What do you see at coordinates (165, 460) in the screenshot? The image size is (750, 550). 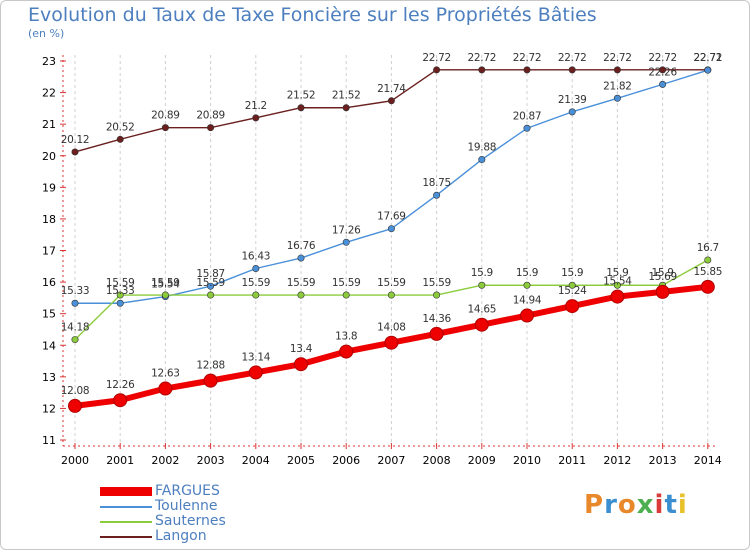 I see `x-tick-label: 2002` at bounding box center [165, 460].